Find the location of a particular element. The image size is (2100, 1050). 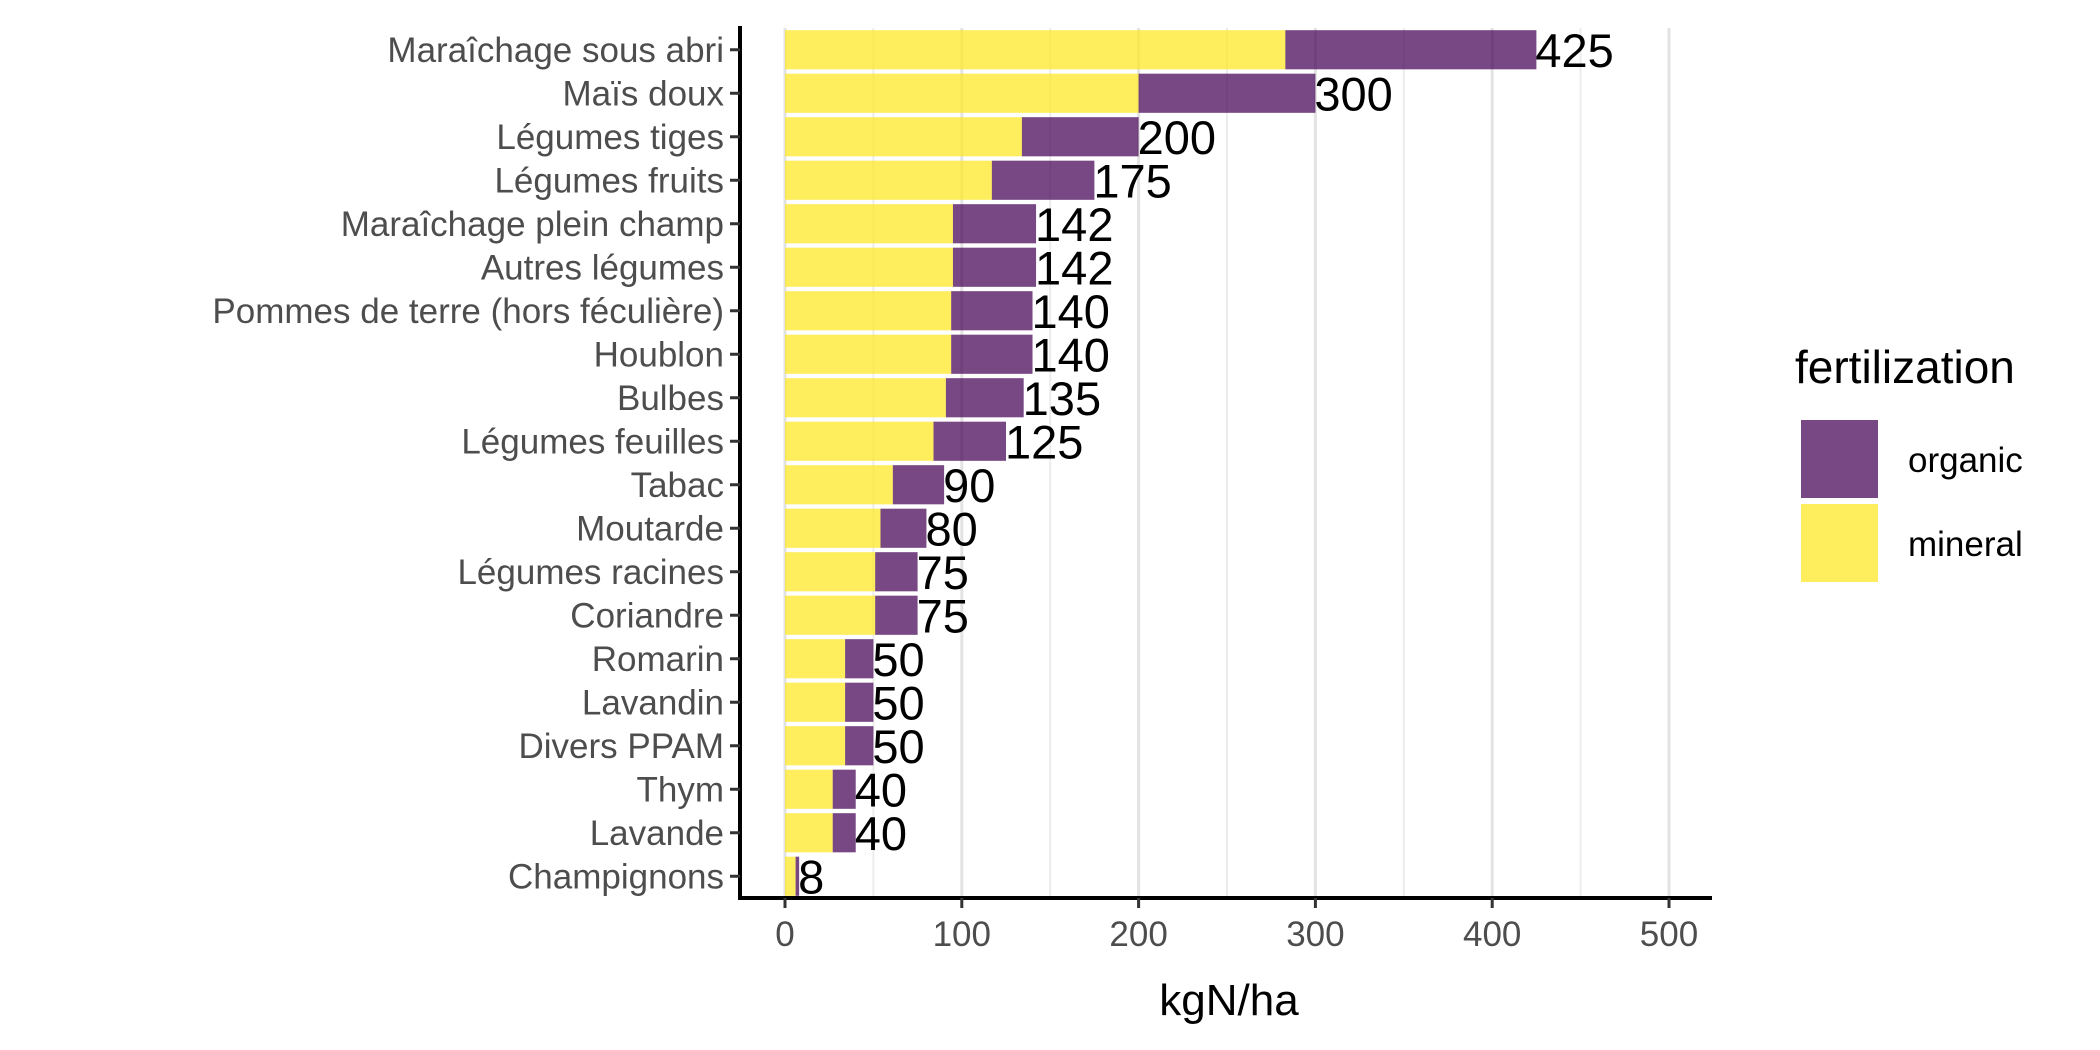

data-label: 8 is located at coordinates (811, 876).